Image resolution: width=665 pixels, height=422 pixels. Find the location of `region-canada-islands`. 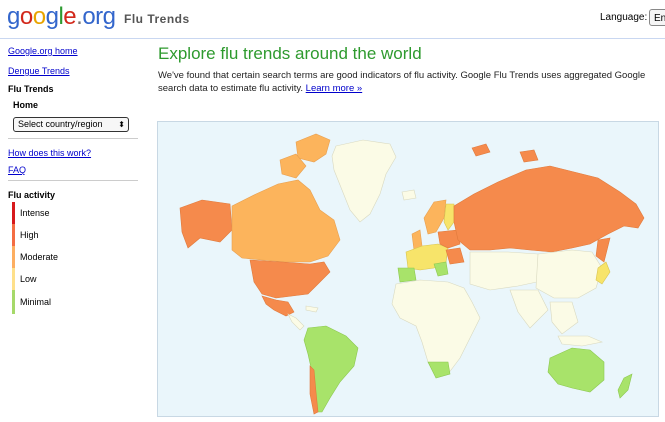

region-canada-islands is located at coordinates (293, 166).